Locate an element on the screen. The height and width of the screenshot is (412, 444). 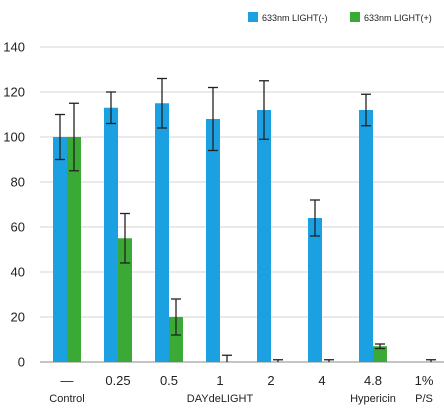
y-tick-label: 100 is located at coordinates (14, 137).